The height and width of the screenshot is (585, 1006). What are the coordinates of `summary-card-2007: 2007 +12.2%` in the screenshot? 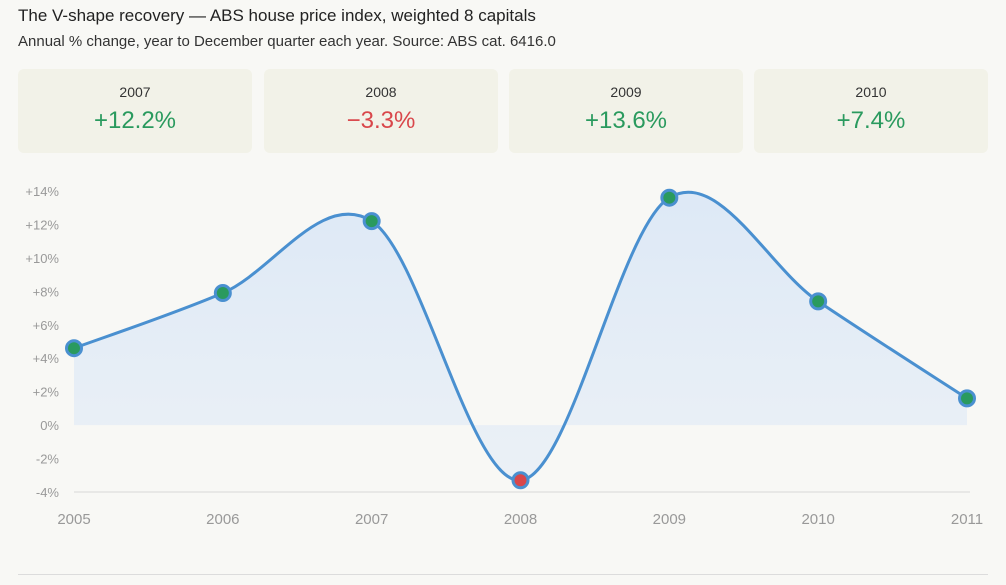 It's located at (135, 111).